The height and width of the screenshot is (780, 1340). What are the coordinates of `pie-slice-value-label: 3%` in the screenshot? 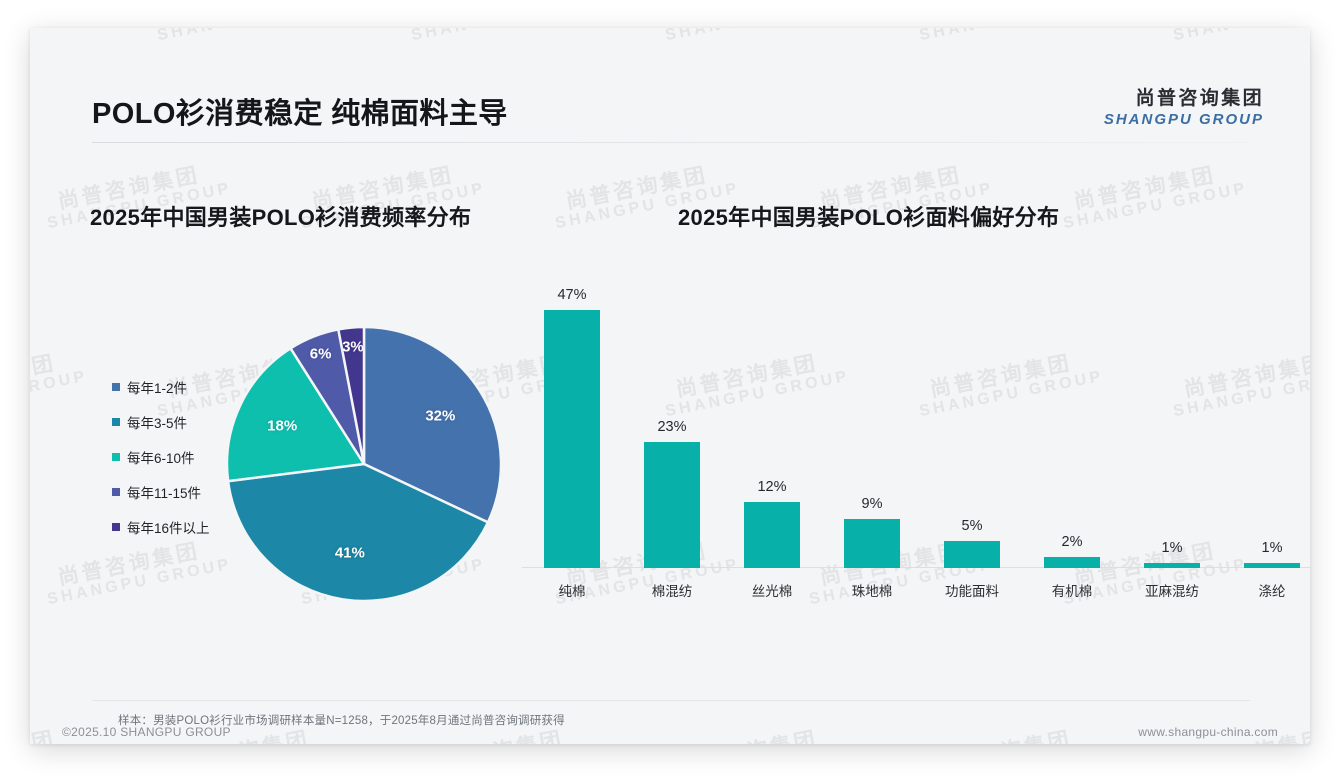 It's located at (353, 347).